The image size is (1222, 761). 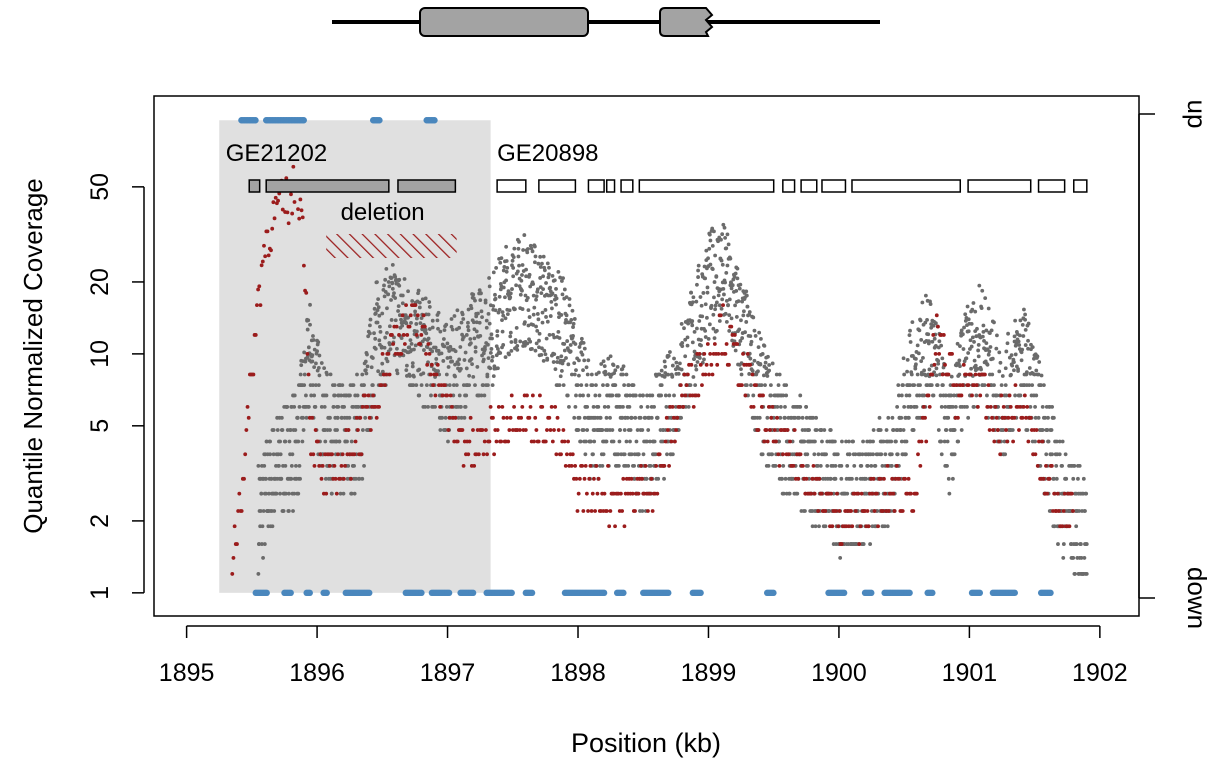 What do you see at coordinates (317, 673) in the screenshot?
I see `x-tick-label: 1896` at bounding box center [317, 673].